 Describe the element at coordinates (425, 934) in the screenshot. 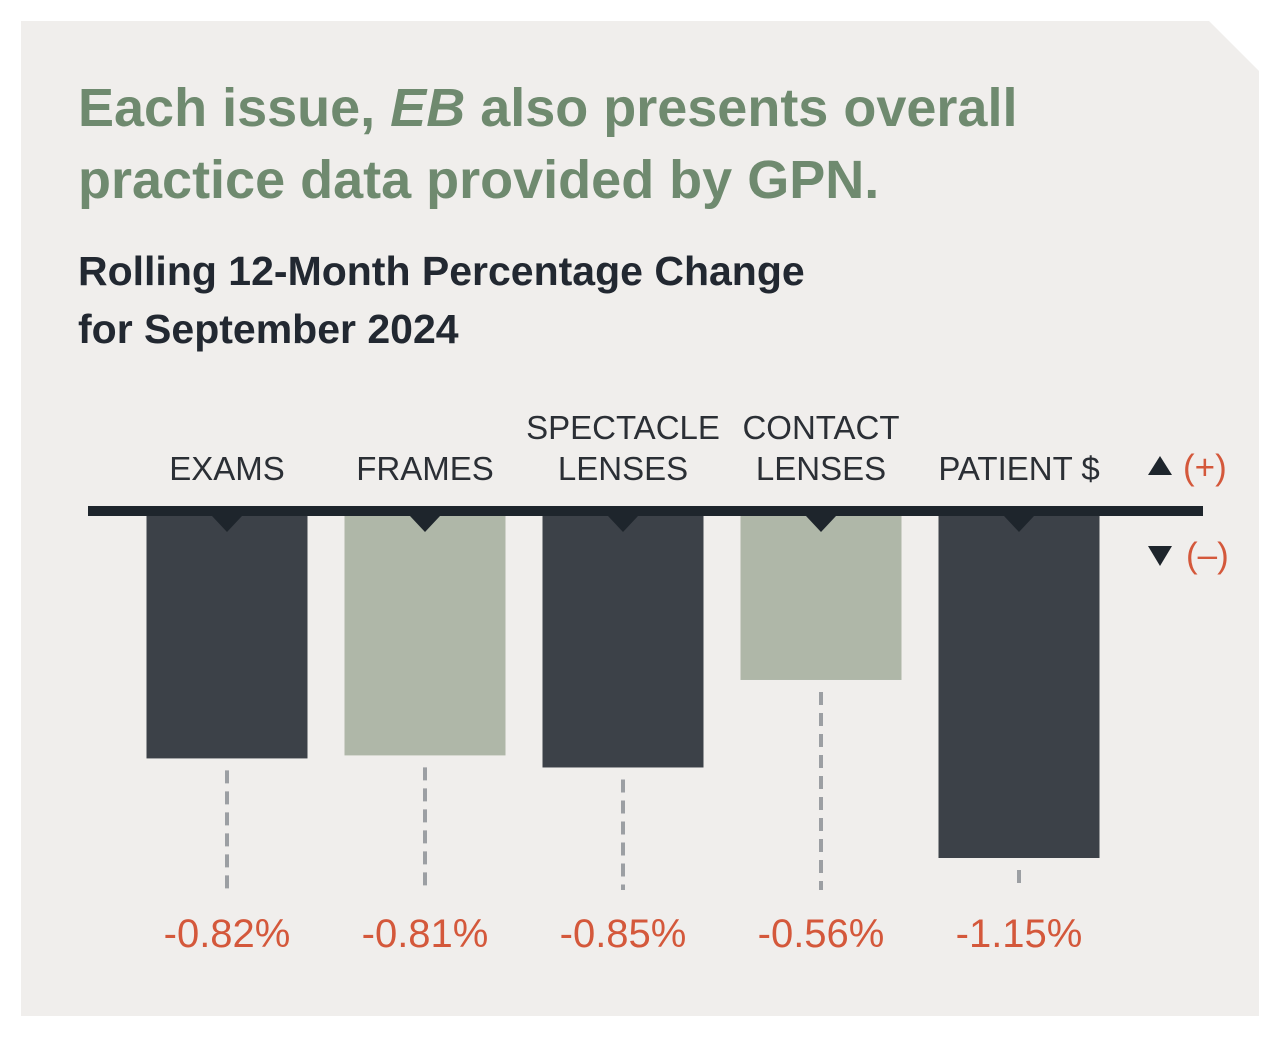

I see `data-label: -0.81%` at that location.